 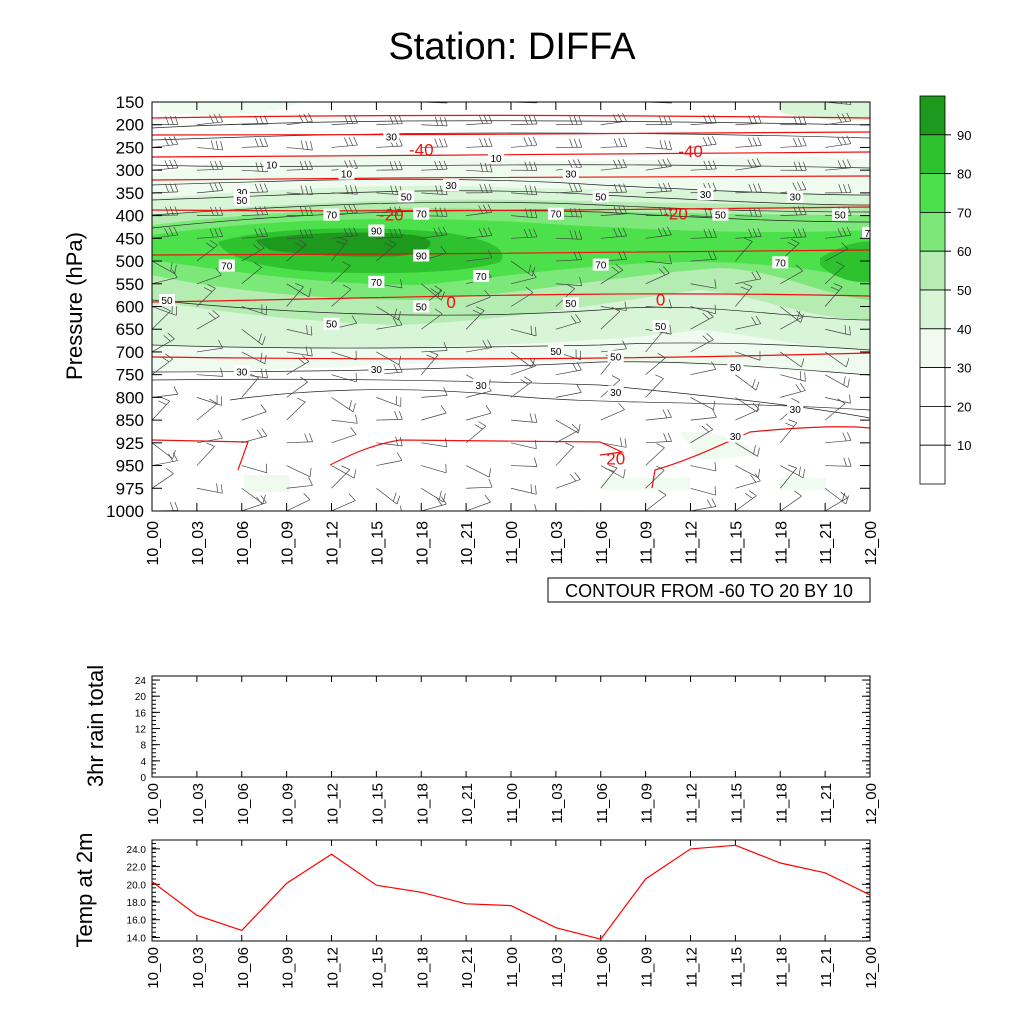 I want to click on colorbar-label: 80, so click(x=964, y=174).